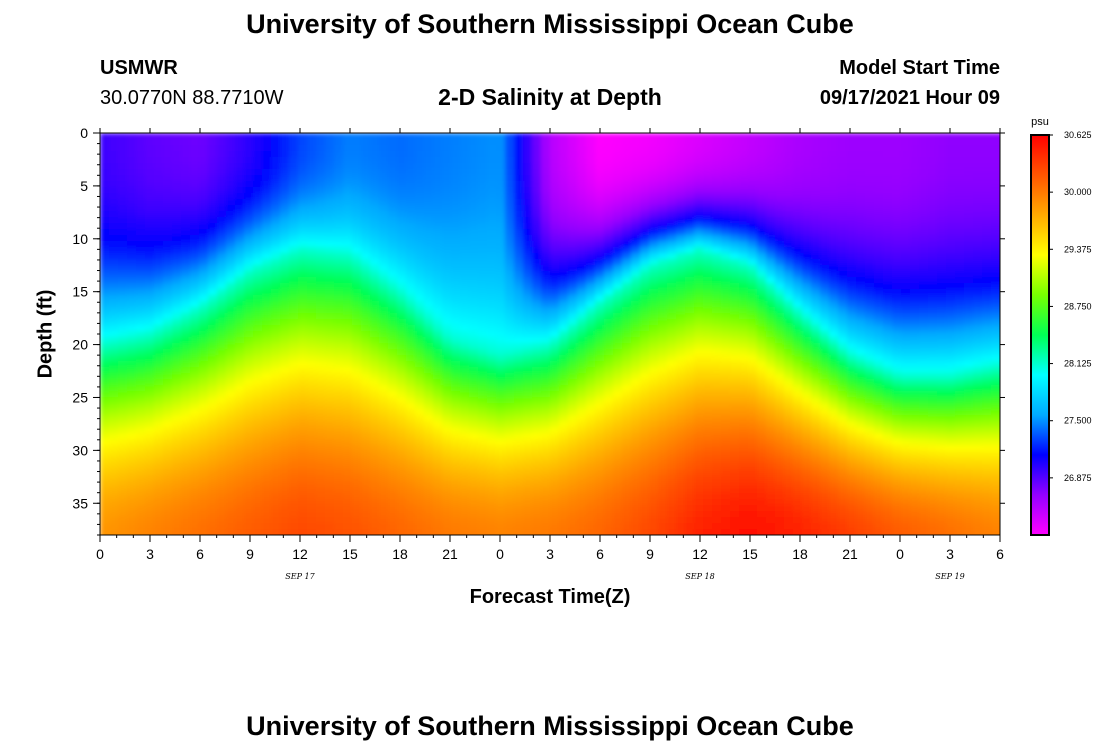 The image size is (1100, 750). What do you see at coordinates (300, 576) in the screenshot?
I see `day-label: SEP 17` at bounding box center [300, 576].